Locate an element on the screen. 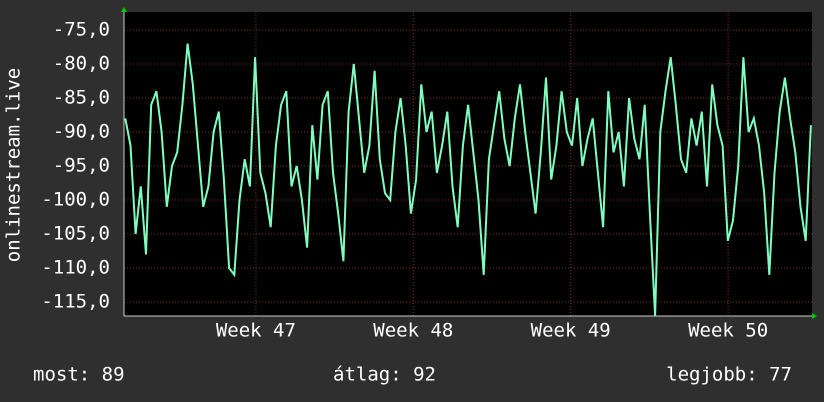 This screenshot has height=402, width=824. footer-max: legjobb: 77 is located at coordinates (729, 375).